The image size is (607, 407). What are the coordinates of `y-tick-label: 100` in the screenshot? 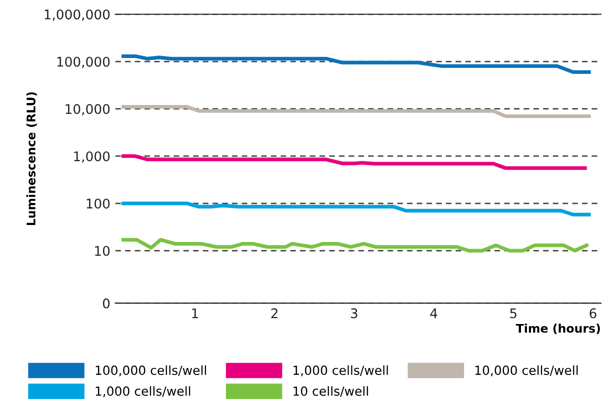 It's located at (98, 203).